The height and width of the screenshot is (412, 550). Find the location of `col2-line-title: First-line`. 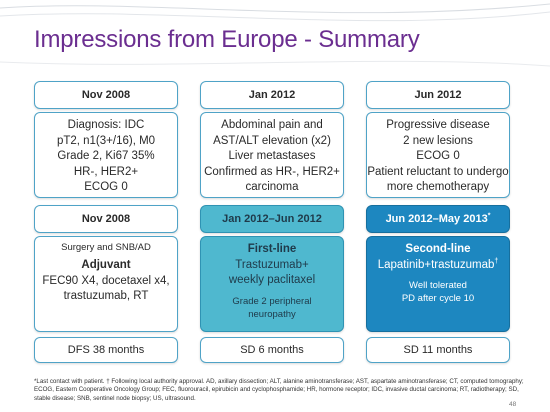

col2-line-title: First-line is located at coordinates (272, 249).